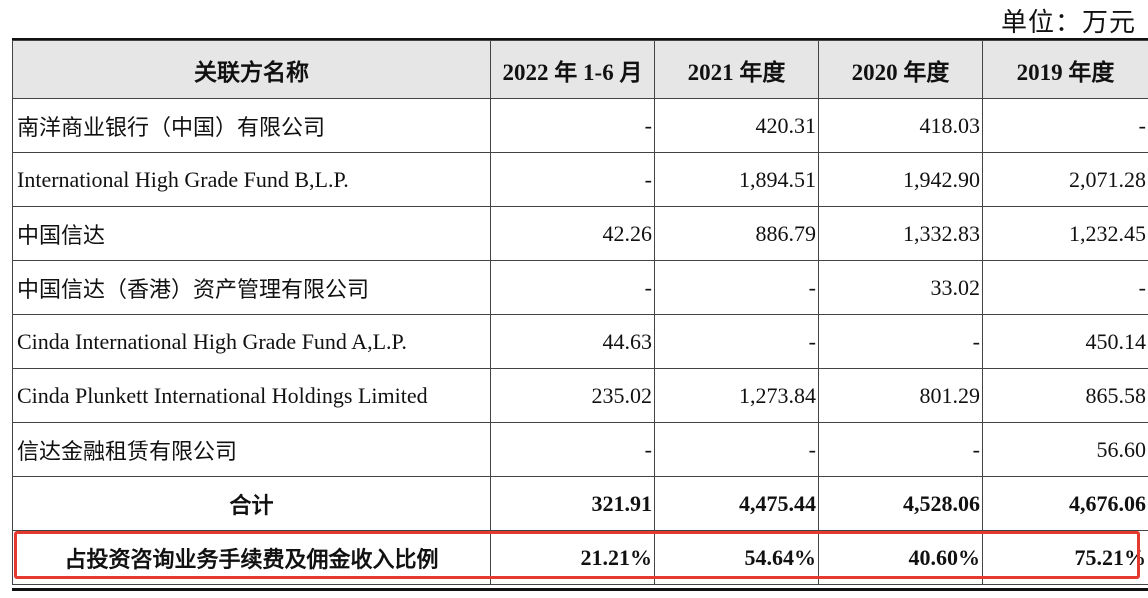  What do you see at coordinates (900, 287) in the screenshot?
I see `cell-value: 33.02` at bounding box center [900, 287].